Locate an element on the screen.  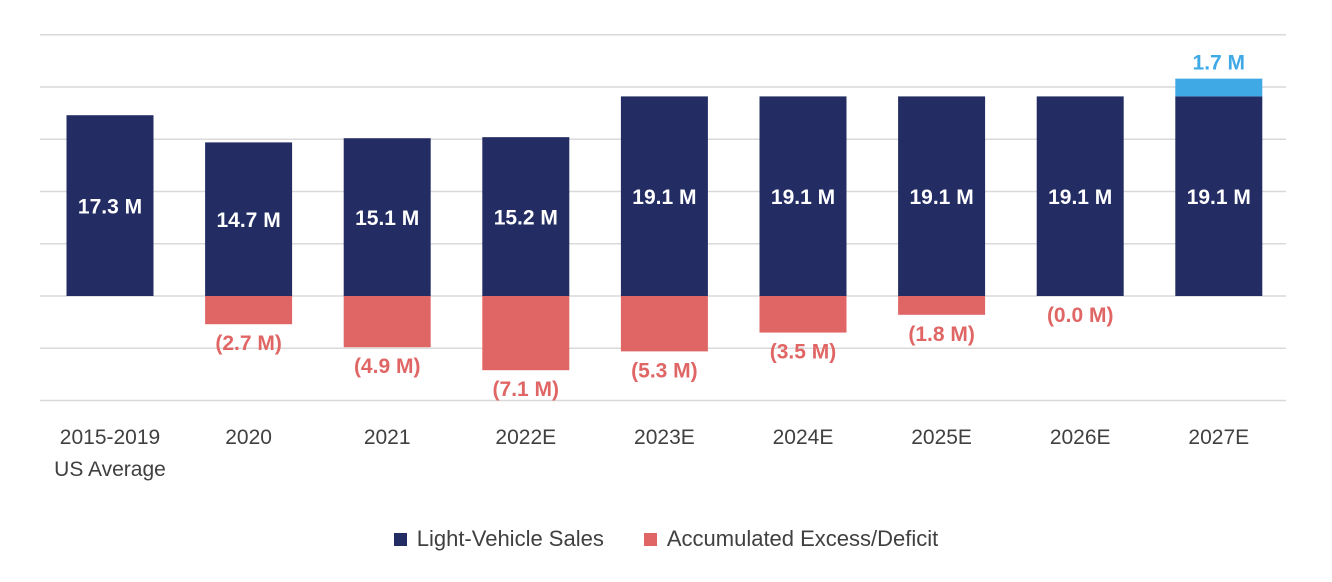
category-label: 2023E is located at coordinates (664, 437).